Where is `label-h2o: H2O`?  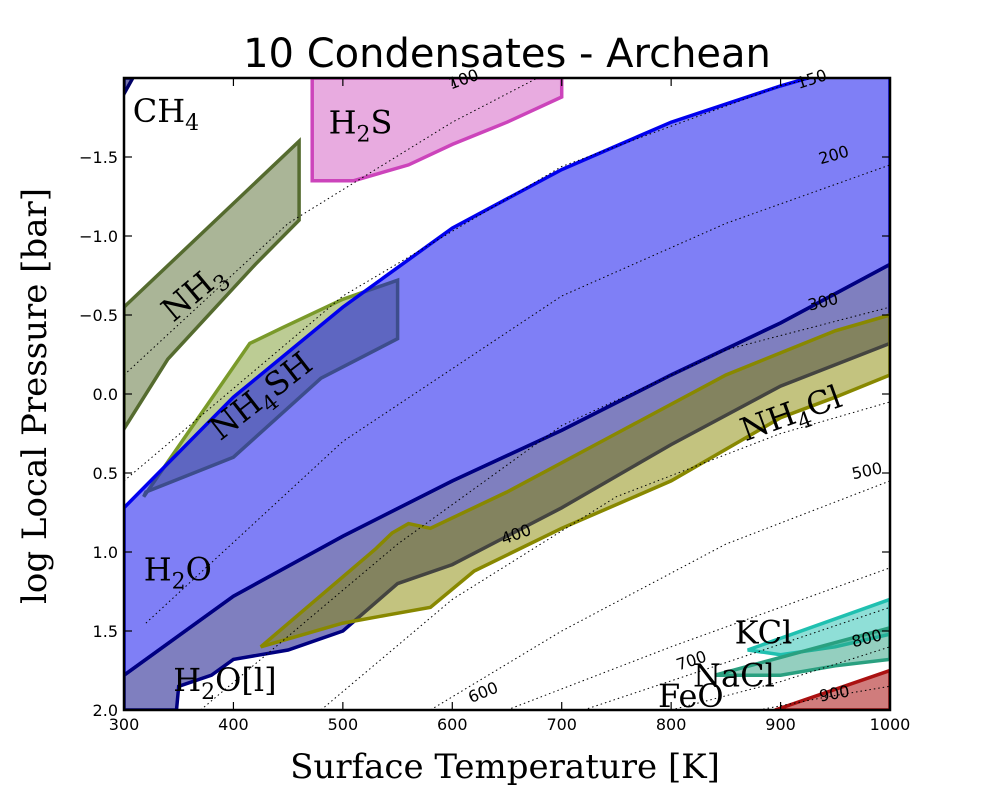
label-h2o: H2O is located at coordinates (178, 572).